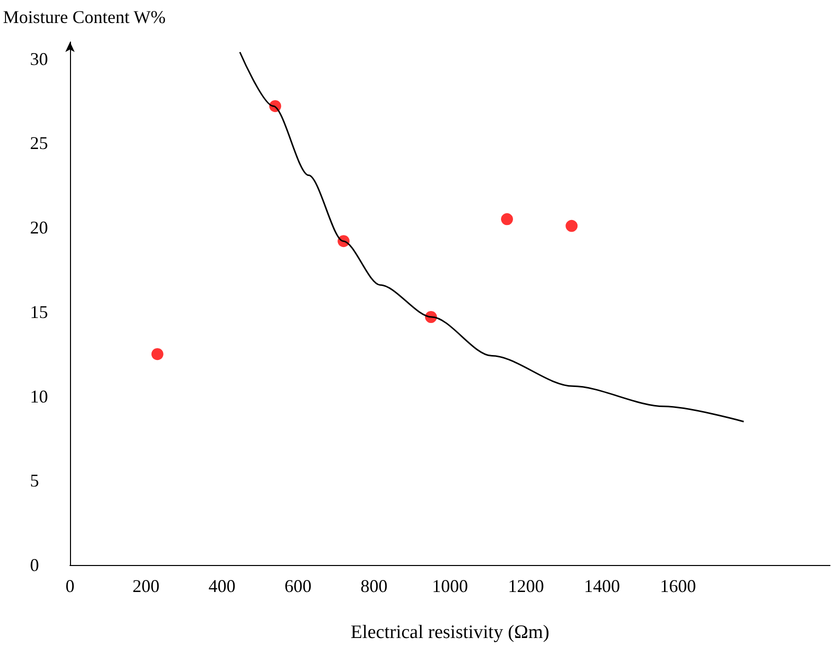  What do you see at coordinates (39, 58) in the screenshot?
I see `y-tick-label: 30` at bounding box center [39, 58].